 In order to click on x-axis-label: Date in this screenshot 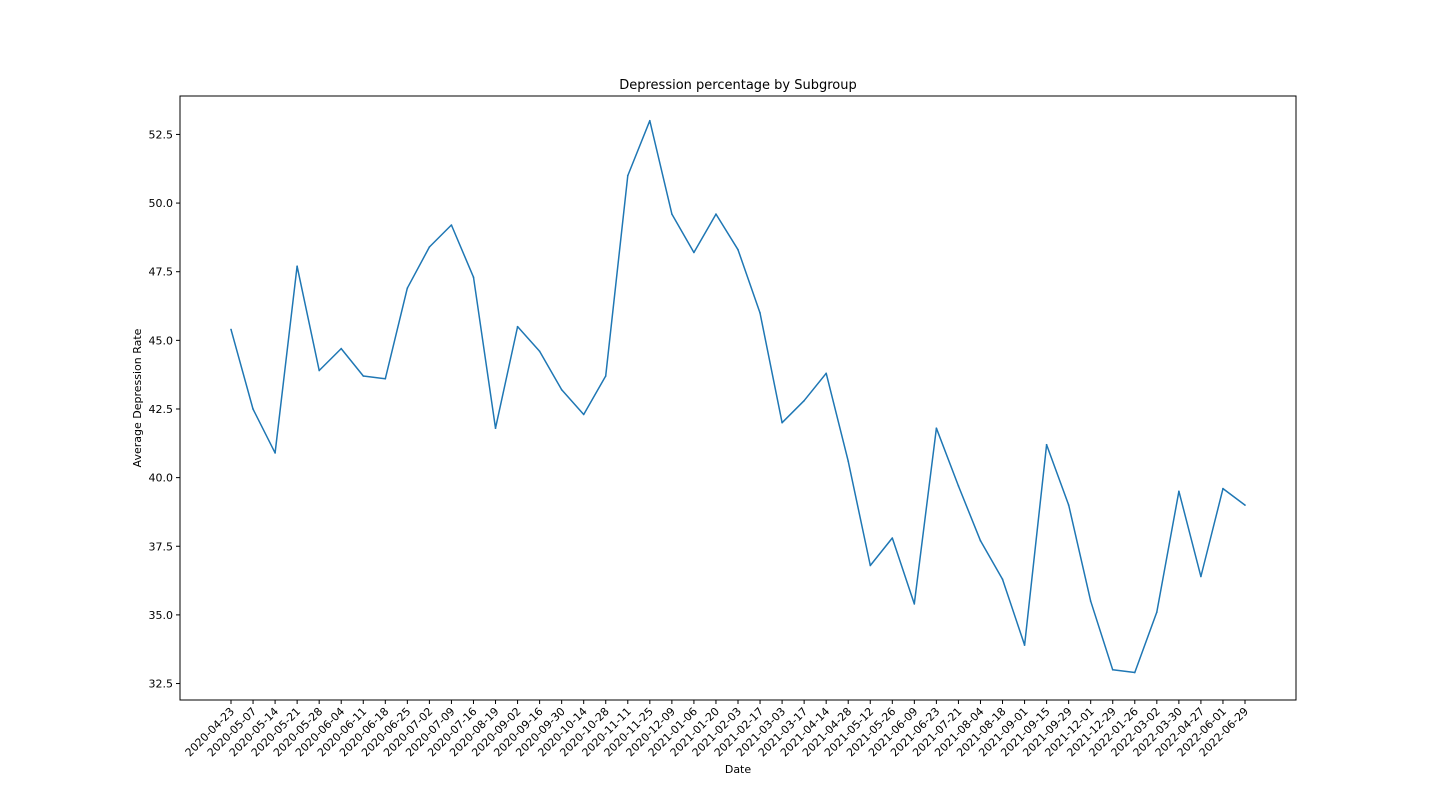, I will do `click(738, 769)`.